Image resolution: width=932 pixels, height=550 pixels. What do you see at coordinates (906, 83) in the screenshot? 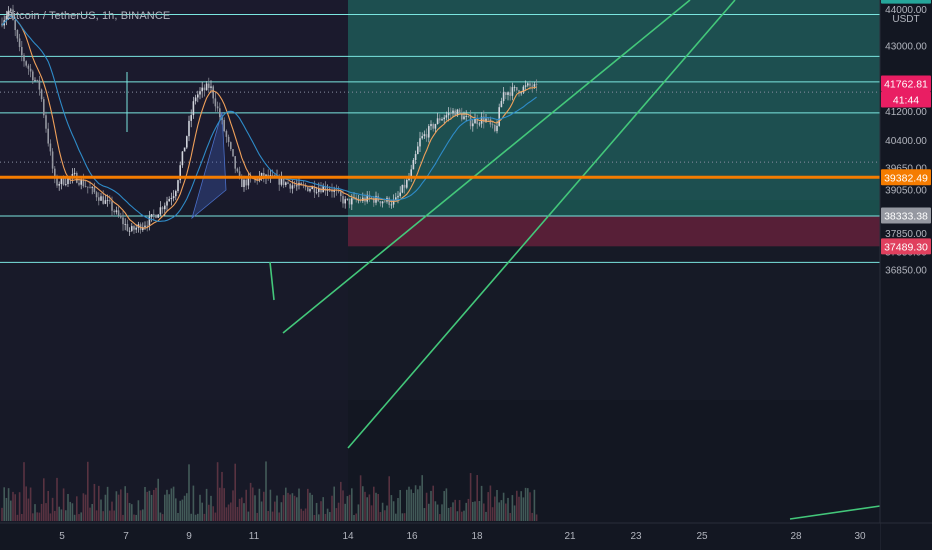
I see `last-price-label-bg` at bounding box center [906, 83].